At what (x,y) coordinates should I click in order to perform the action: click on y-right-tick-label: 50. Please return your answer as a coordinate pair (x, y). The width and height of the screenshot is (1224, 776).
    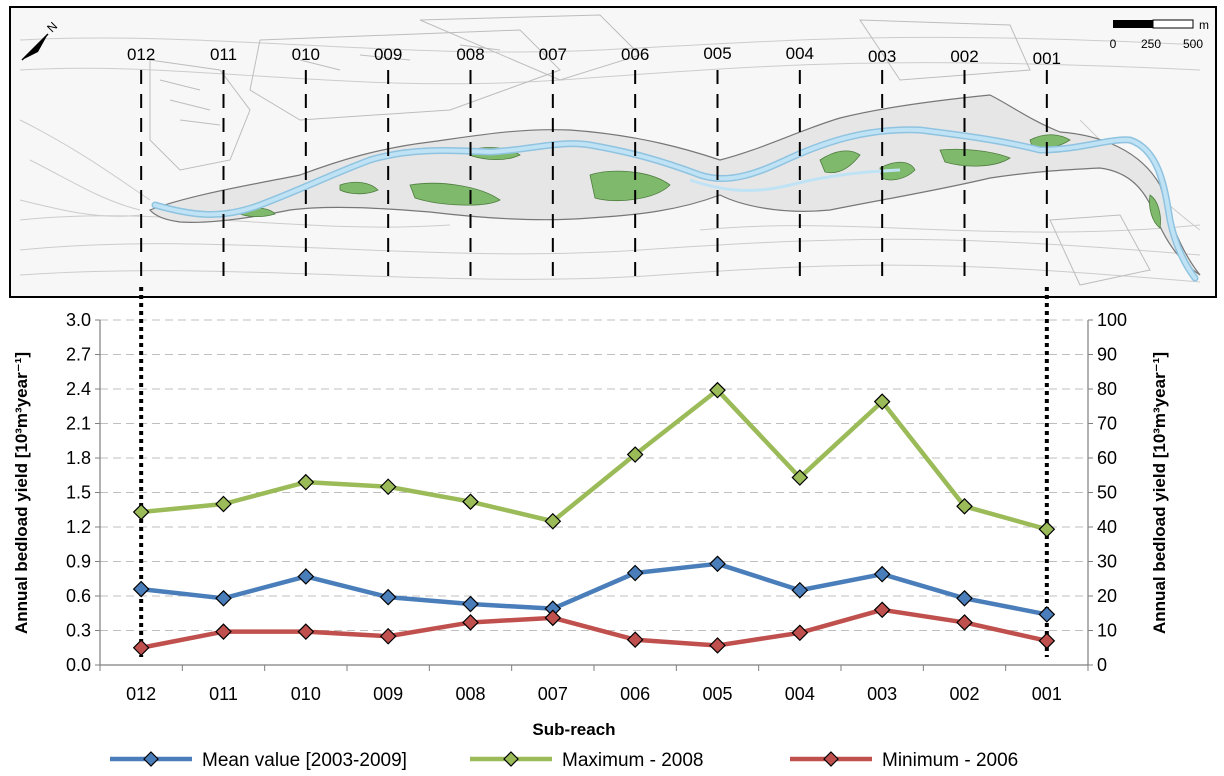
    Looking at the image, I should click on (1107, 493).